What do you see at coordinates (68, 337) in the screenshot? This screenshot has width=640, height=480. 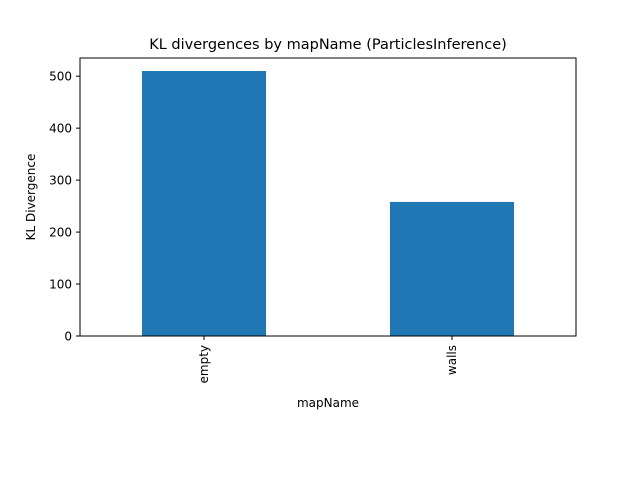 I see `y-tick-label-0: 0` at bounding box center [68, 337].